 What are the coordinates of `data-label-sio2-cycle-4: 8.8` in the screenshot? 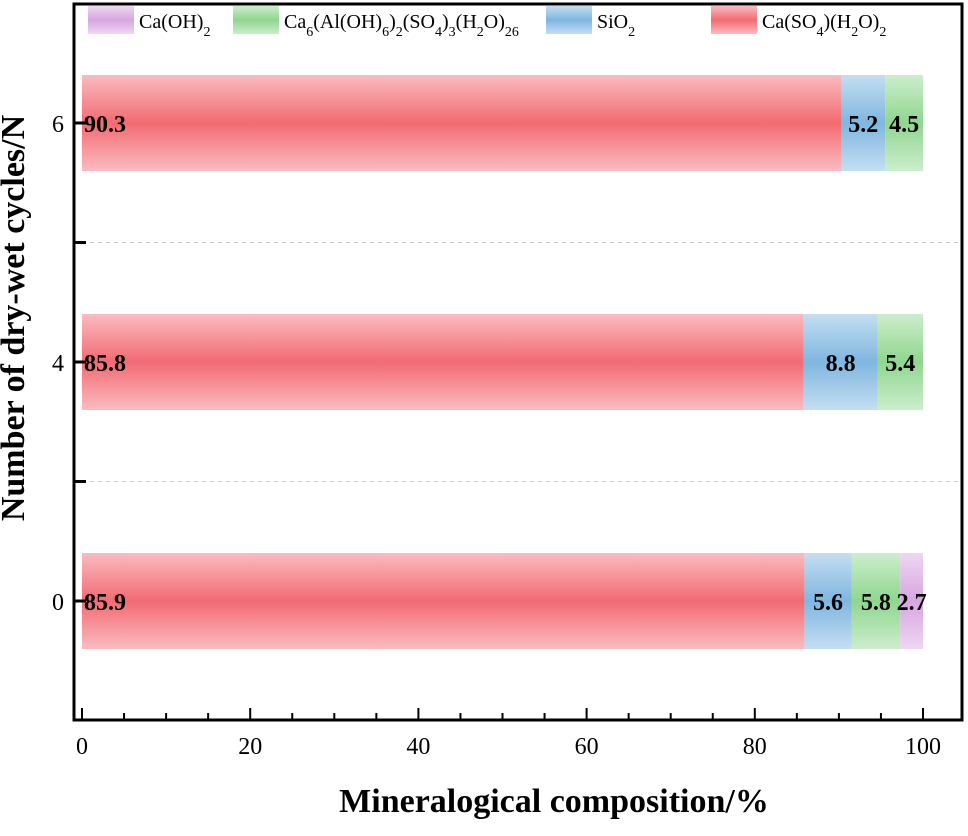 It's located at (841, 364).